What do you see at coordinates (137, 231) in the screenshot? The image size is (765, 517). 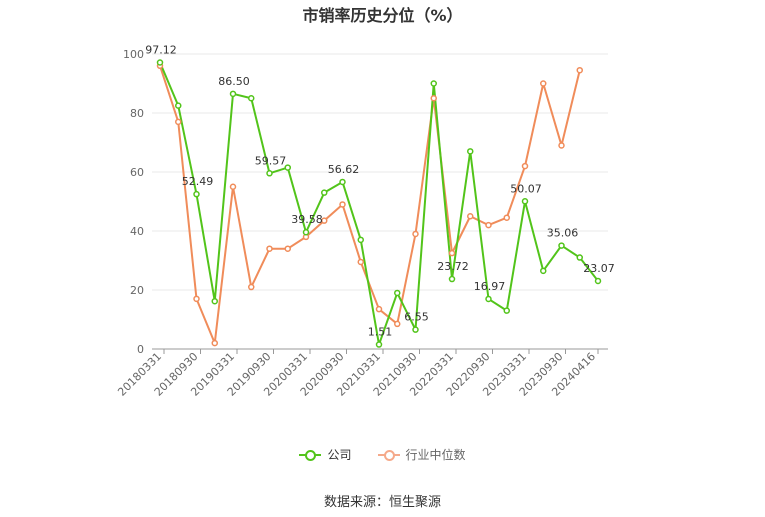 I see `y-tick-label-40: 40` at bounding box center [137, 231].